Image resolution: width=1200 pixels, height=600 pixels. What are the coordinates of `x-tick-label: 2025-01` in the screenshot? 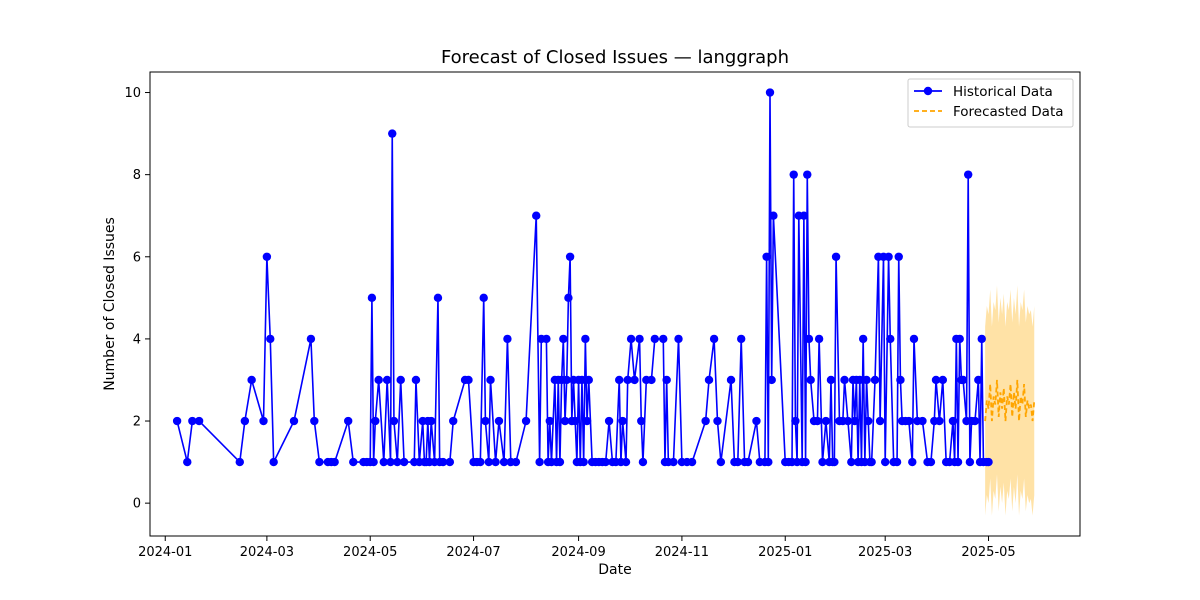 It's located at (785, 552).